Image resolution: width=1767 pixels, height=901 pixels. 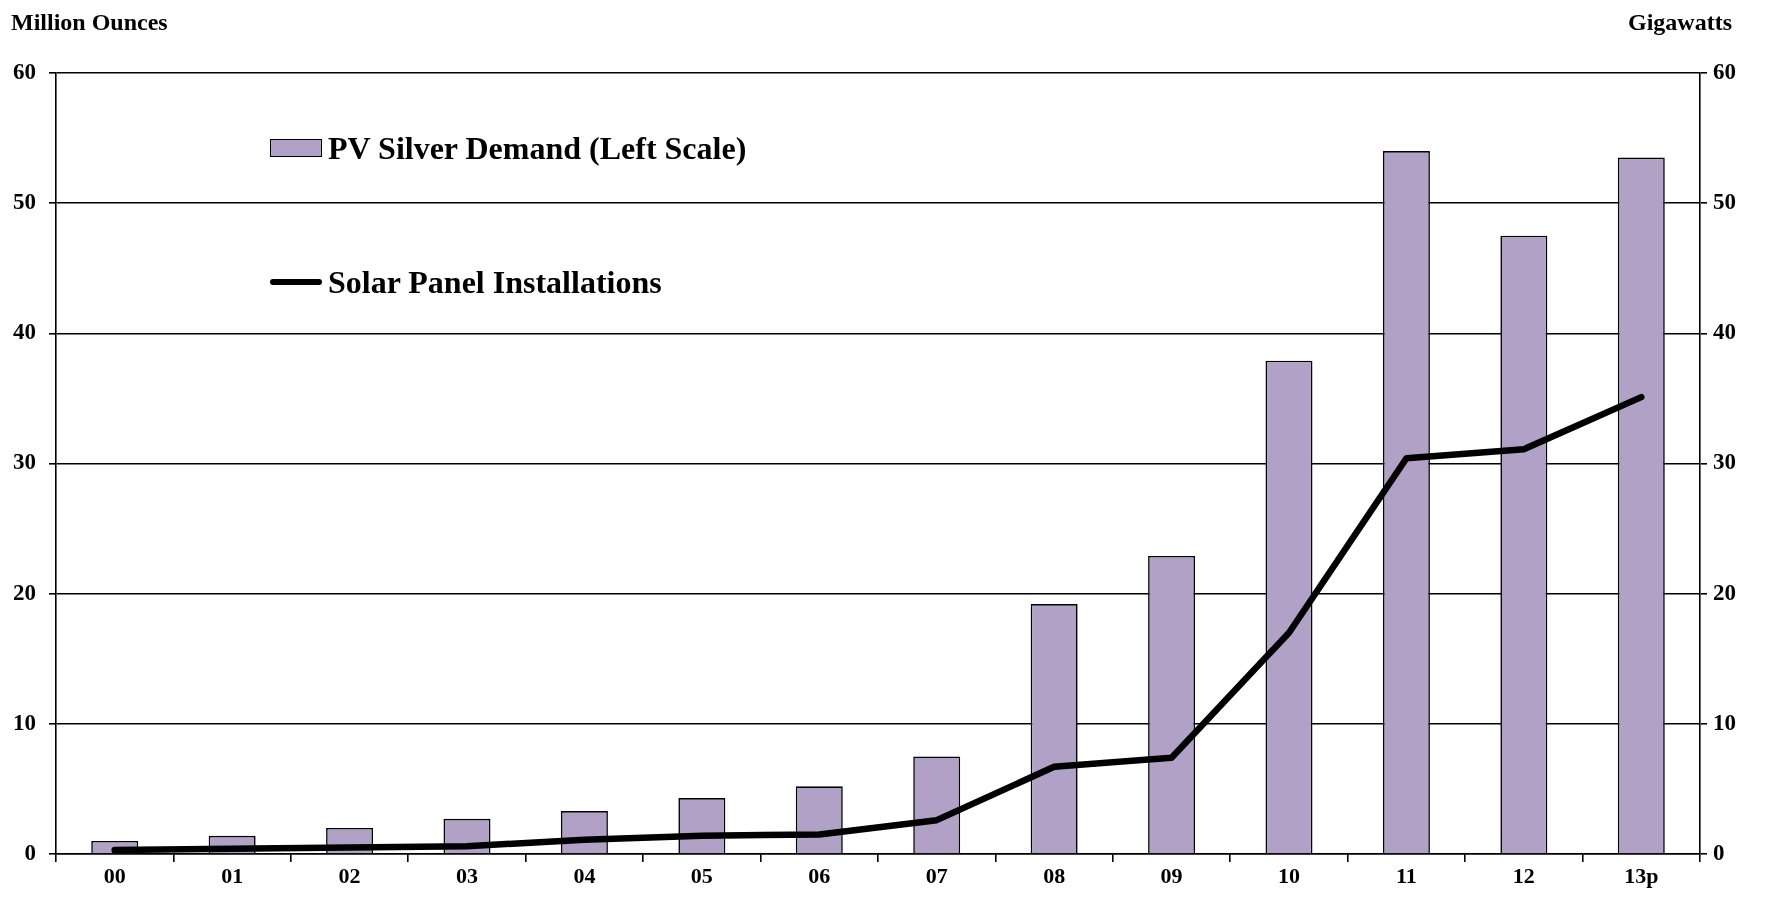 What do you see at coordinates (30, 852) in the screenshot?
I see `y-tick-label: 0` at bounding box center [30, 852].